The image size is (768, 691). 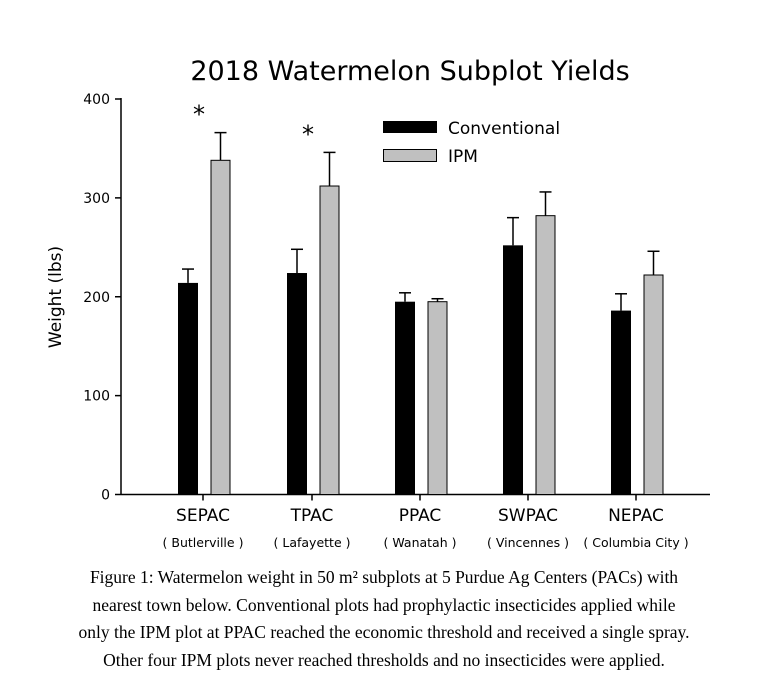 I want to click on x-tick-label: NEPAC, so click(x=636, y=516).